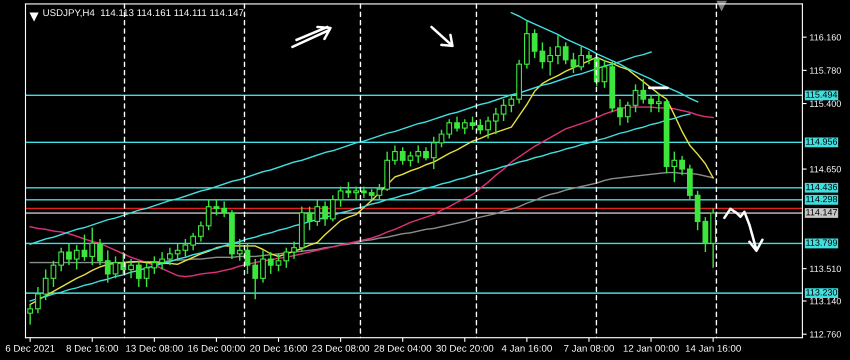 The width and height of the screenshot is (850, 360). Describe the element at coordinates (279, 348) in the screenshot. I see `x-tick-label: 20 Dec 16:00` at that location.